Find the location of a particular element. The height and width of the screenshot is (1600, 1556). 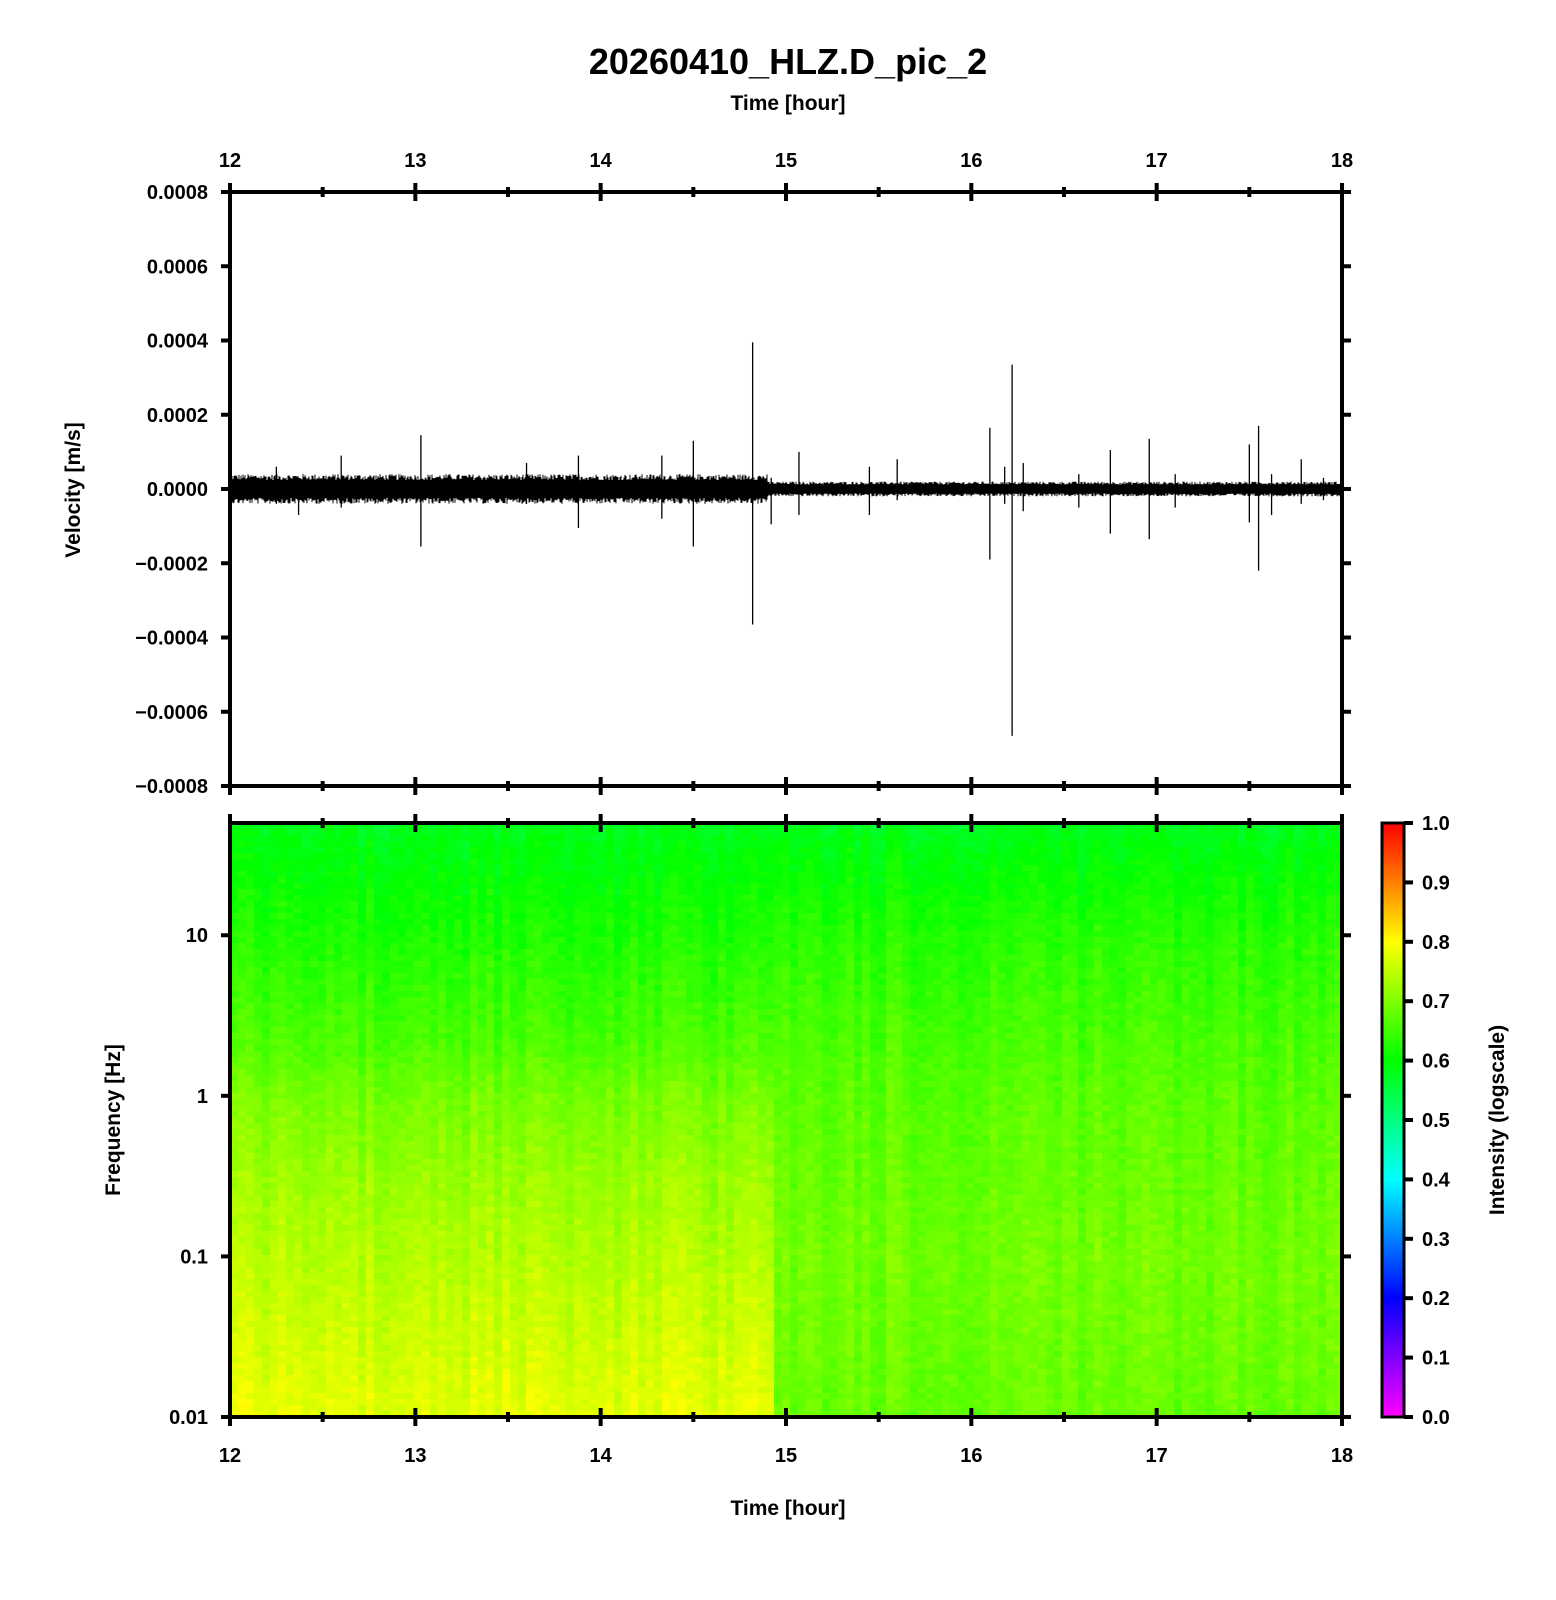

top-x-axis-label: Time [hour] is located at coordinates (787, 103).